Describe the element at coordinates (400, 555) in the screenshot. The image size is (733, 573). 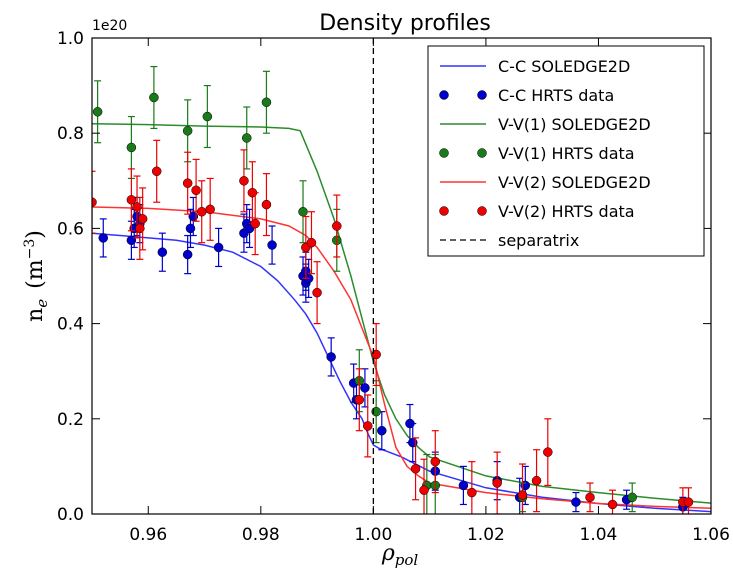
I see `x-axis-label: ρpol` at that location.